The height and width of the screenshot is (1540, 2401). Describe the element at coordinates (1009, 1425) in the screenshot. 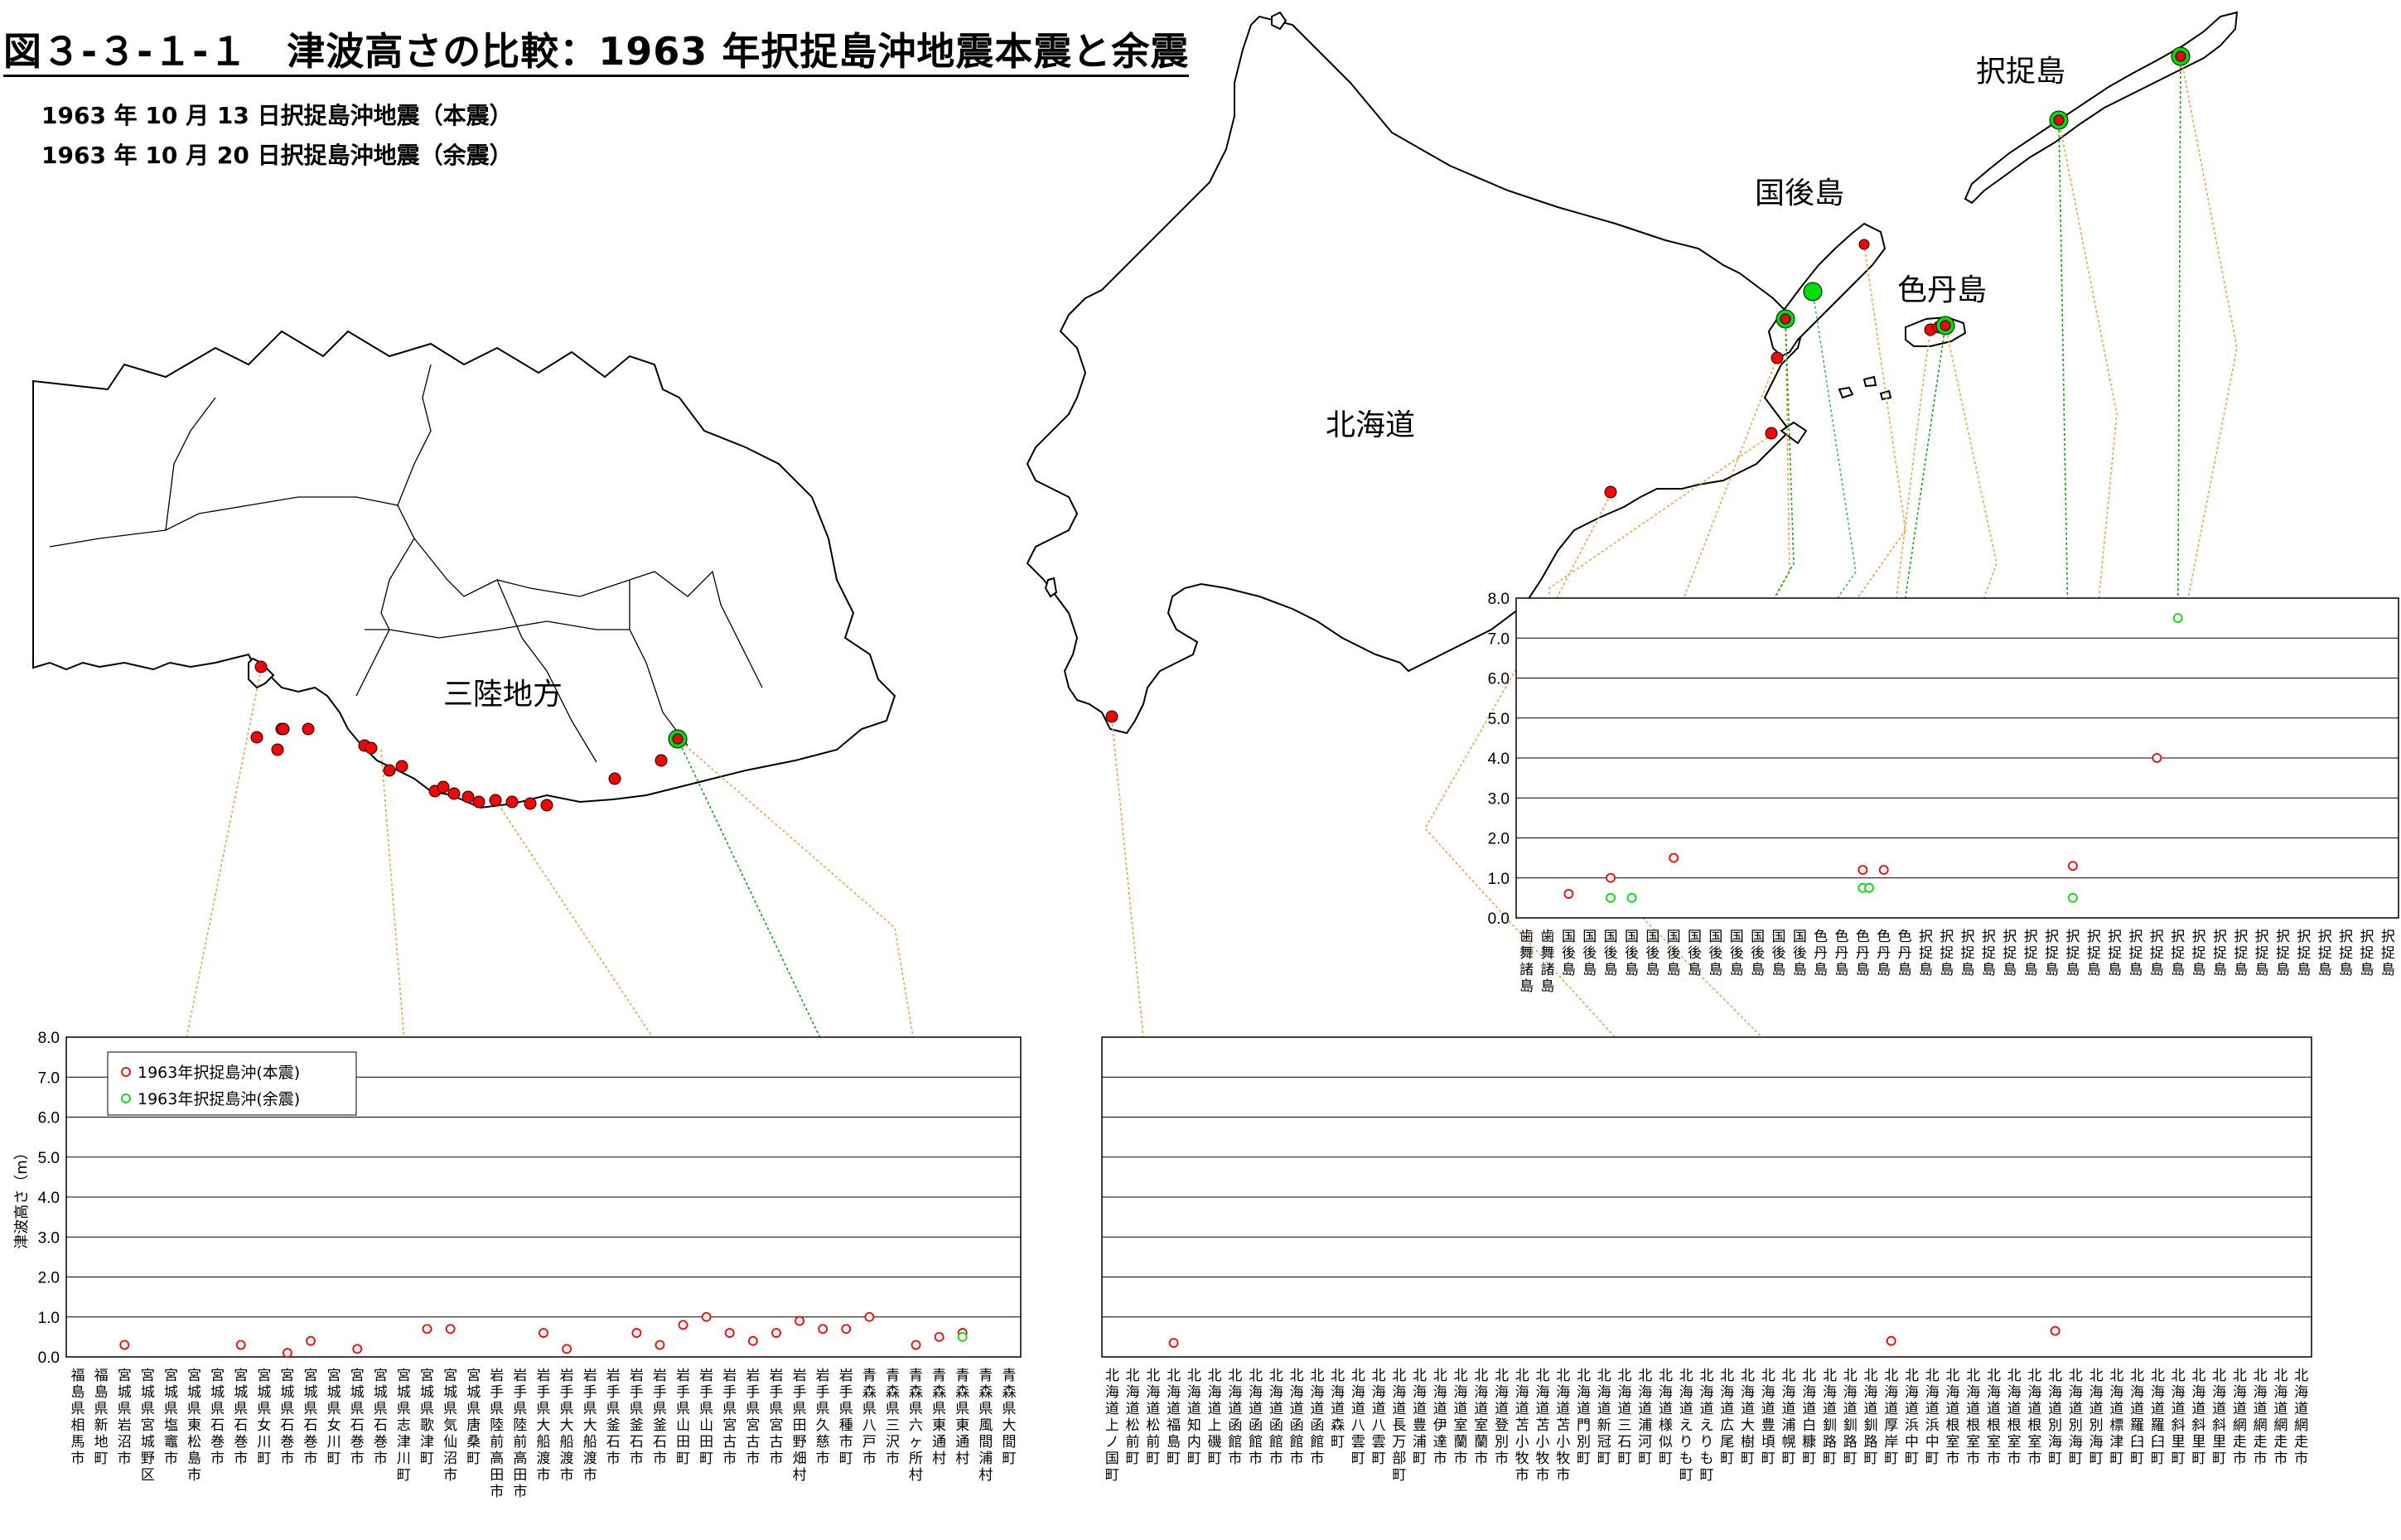

I see `svg-text: 大` at that location.